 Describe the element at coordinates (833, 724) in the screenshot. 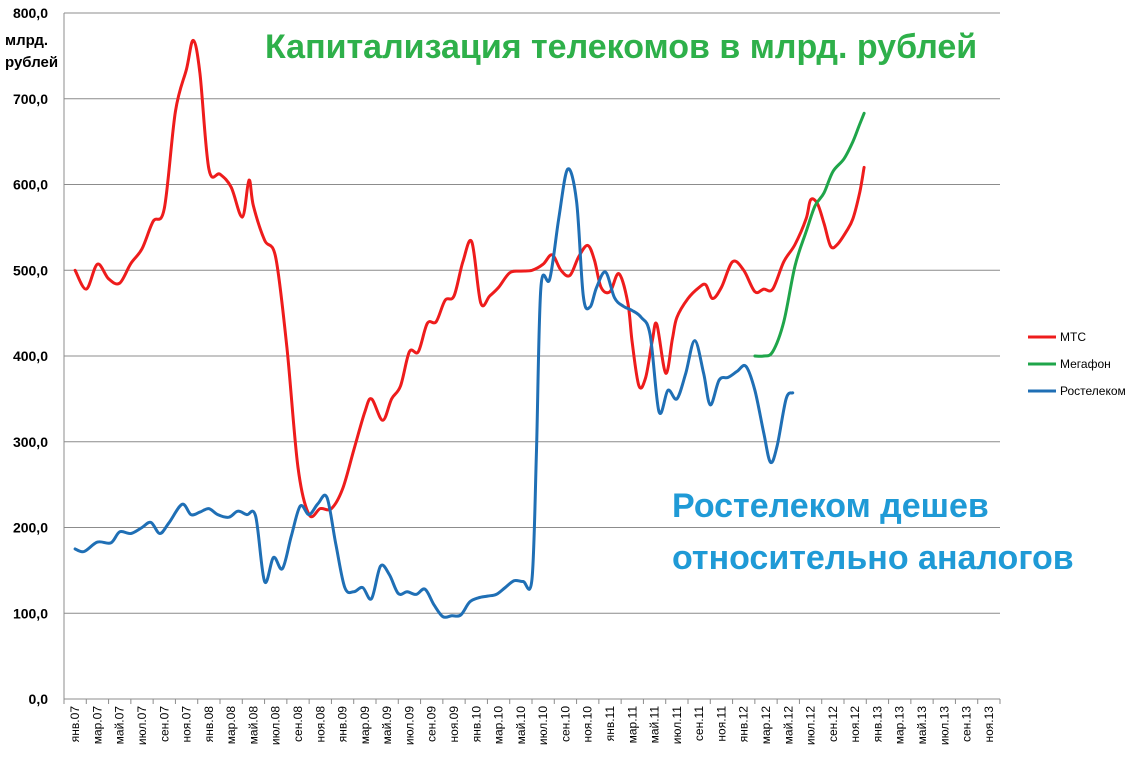

I see `x-tick-label: сен.12` at that location.